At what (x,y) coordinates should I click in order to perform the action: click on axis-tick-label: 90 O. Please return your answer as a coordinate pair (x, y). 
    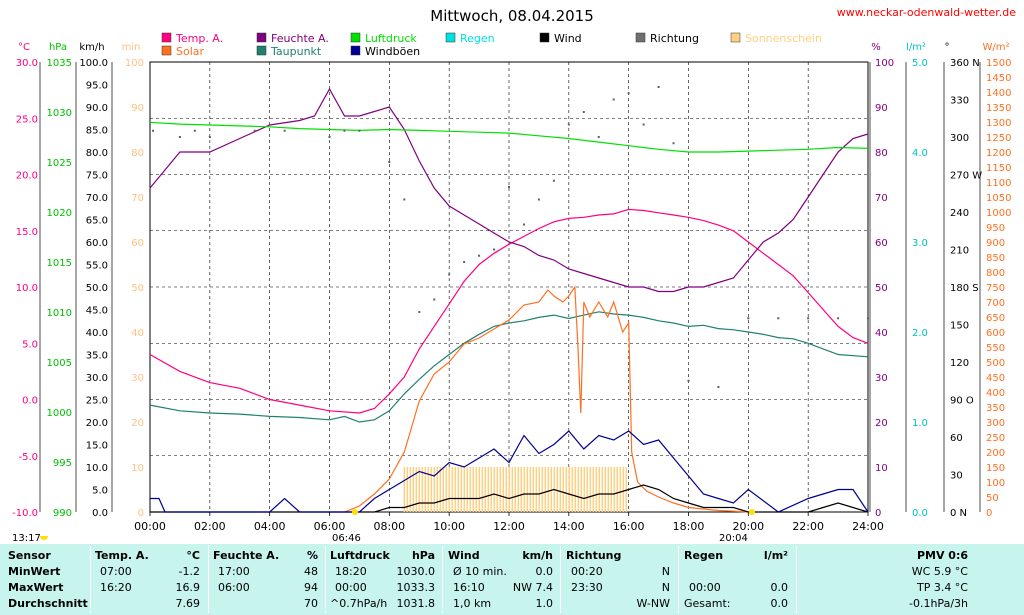
    Looking at the image, I should click on (962, 401).